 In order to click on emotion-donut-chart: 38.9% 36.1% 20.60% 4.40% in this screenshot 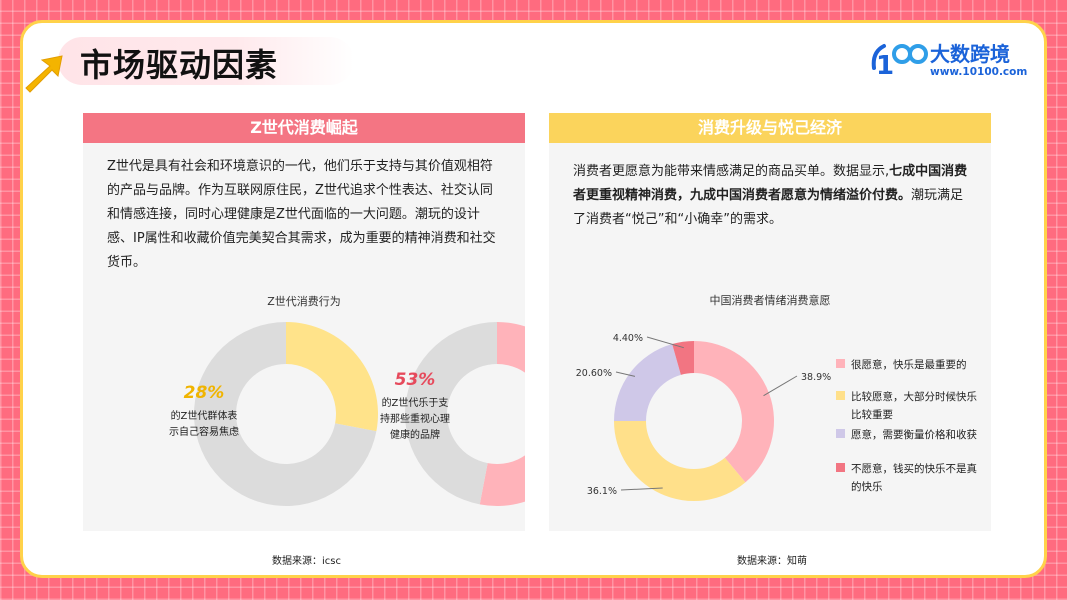, I will do `click(703, 417)`.